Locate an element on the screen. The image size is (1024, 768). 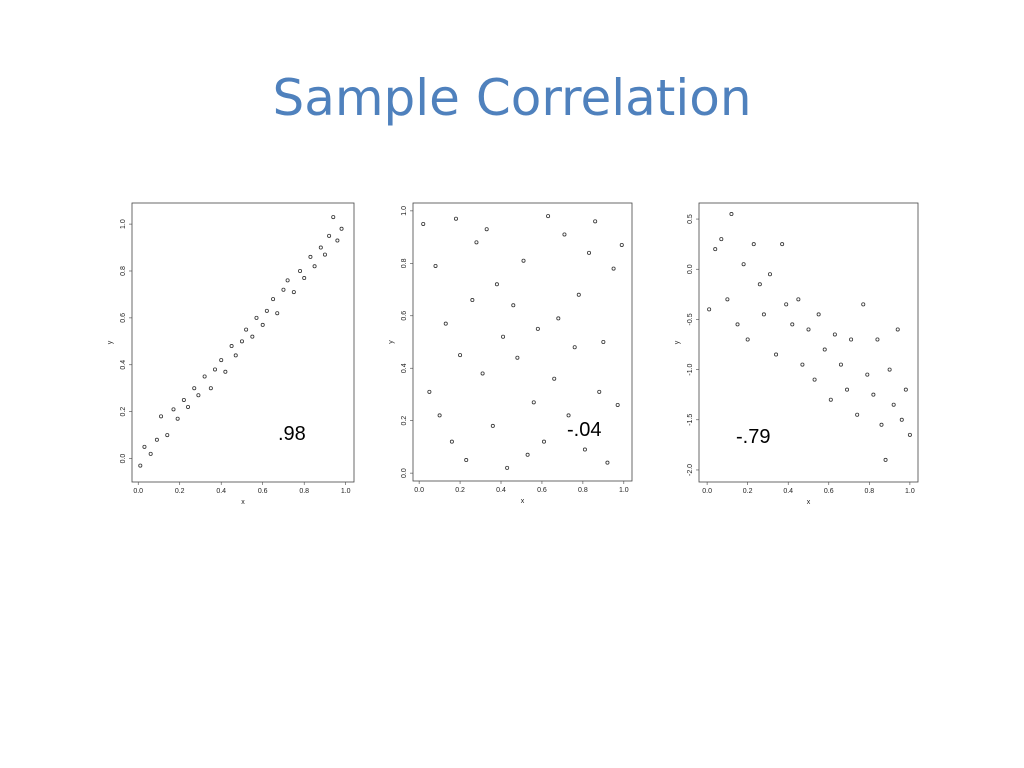
y-tick-label: 0.6 is located at coordinates (404, 316).